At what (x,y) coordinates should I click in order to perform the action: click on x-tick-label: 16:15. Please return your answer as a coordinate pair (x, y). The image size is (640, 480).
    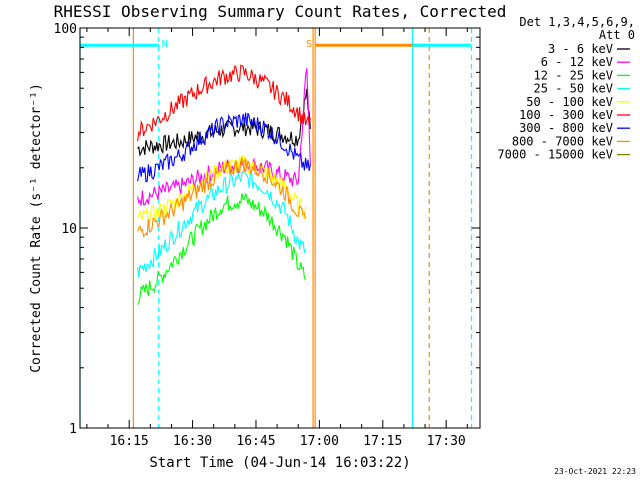
    Looking at the image, I should click on (129, 441).